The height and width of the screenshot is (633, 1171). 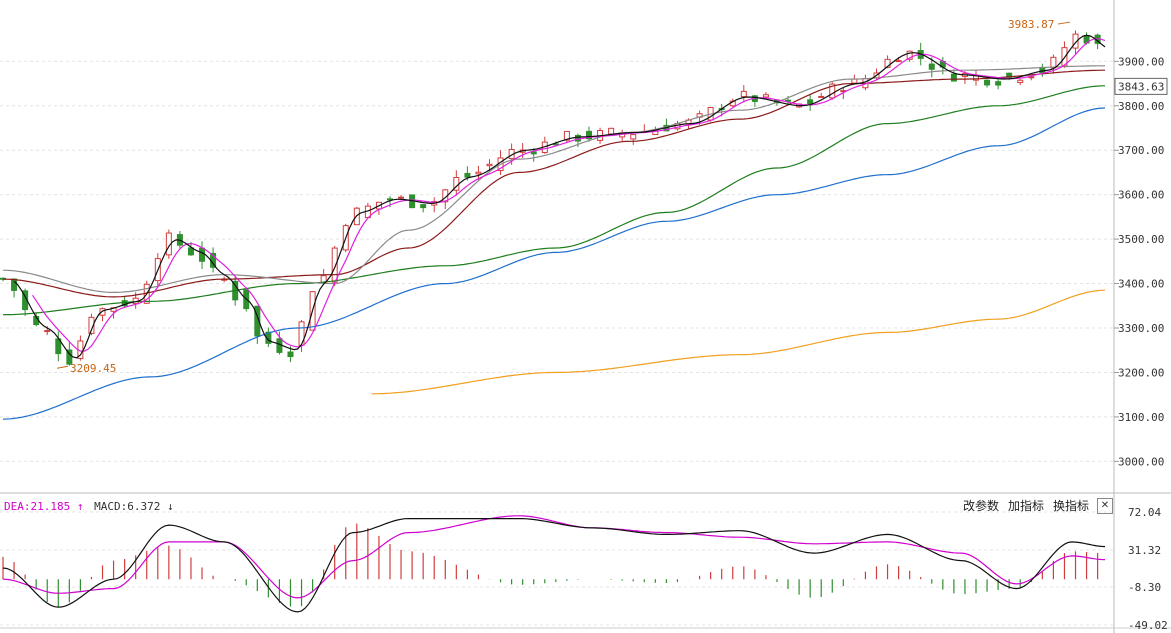 I want to click on y-tick-label: 3200.00, so click(x=1141, y=372).